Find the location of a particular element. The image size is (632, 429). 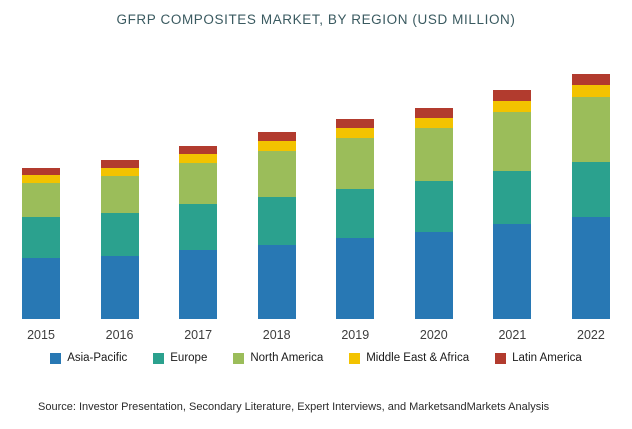

bar-group-2022: 2022 is located at coordinates (590, 208).